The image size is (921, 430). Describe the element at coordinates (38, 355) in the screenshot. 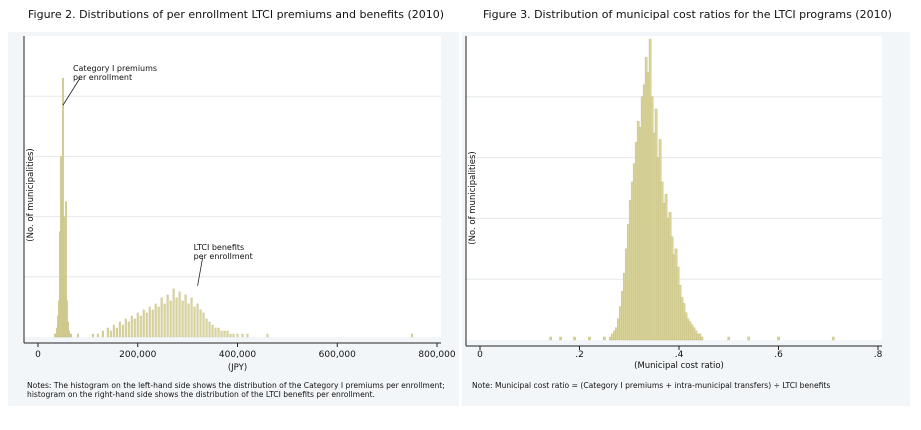

I see `chart-1-x-tick-label-0: 0` at that location.